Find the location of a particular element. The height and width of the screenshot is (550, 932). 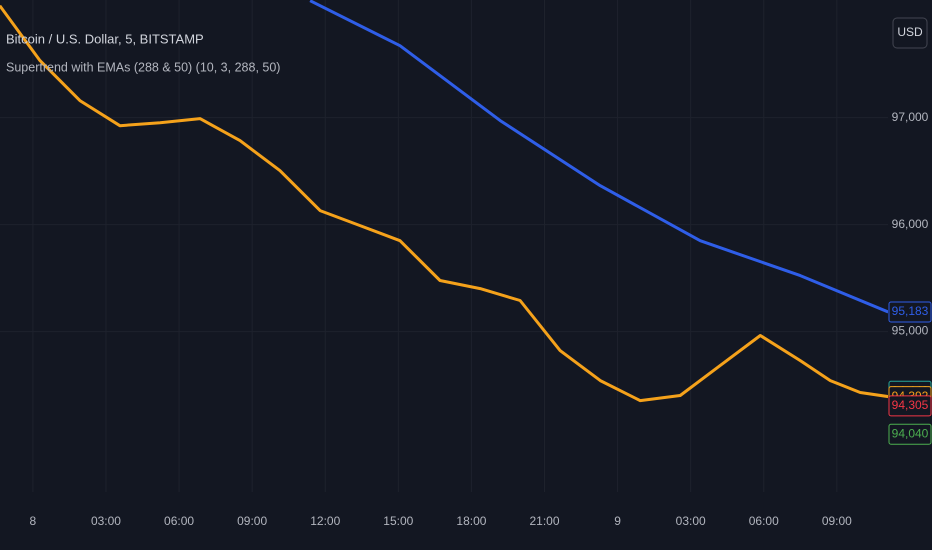

price-tag-label: 95,183 is located at coordinates (910, 311).